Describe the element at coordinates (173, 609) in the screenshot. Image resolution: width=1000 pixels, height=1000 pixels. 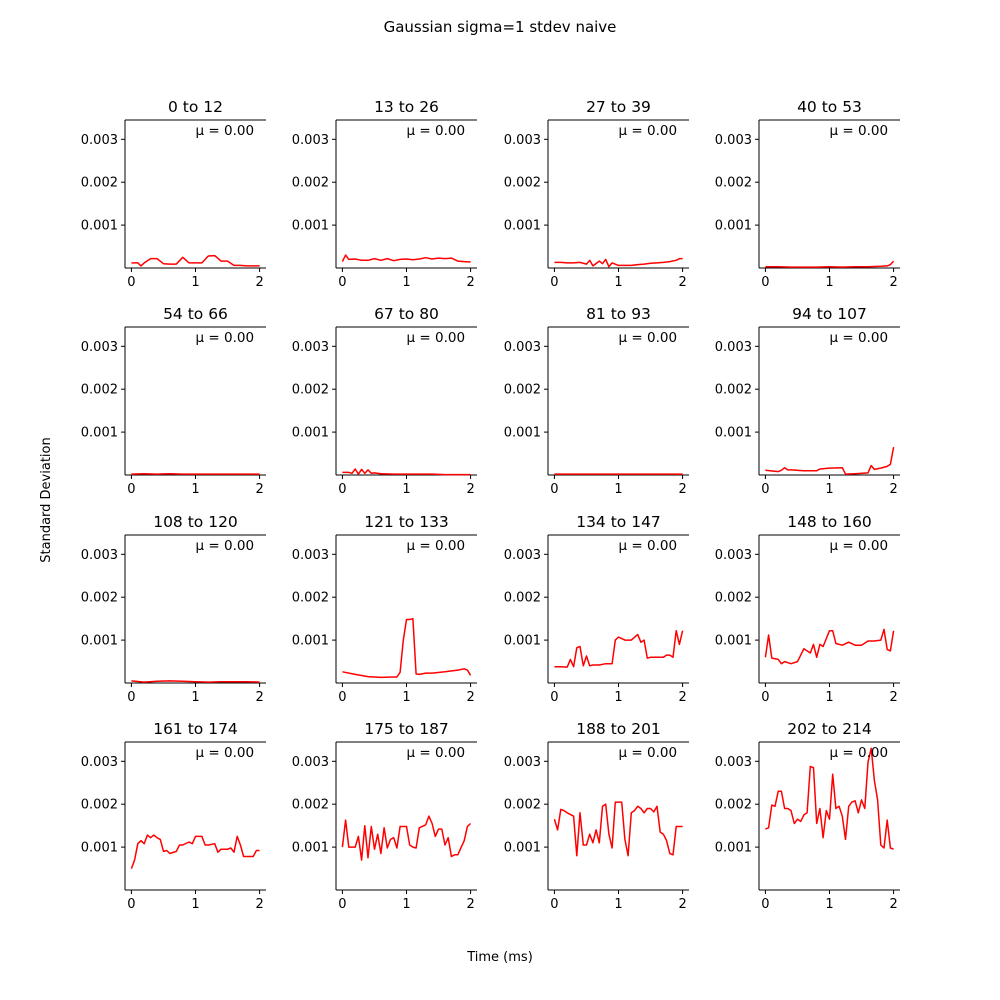
I see `subplot-9: 0 1 2 0.001 0.002 0.003 108 to 120 μ = 0.00` at that location.